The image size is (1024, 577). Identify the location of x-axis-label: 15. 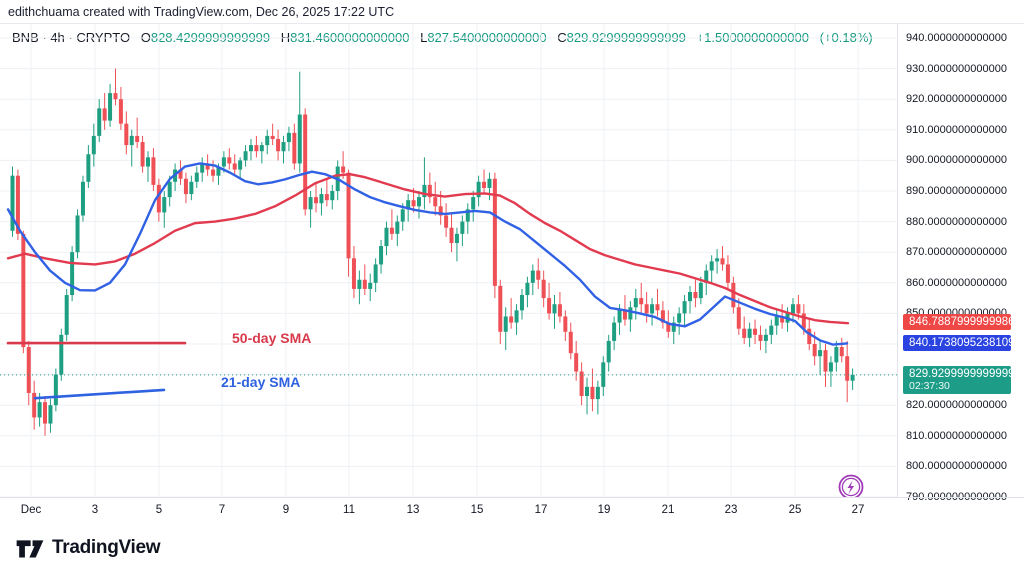
(477, 510).